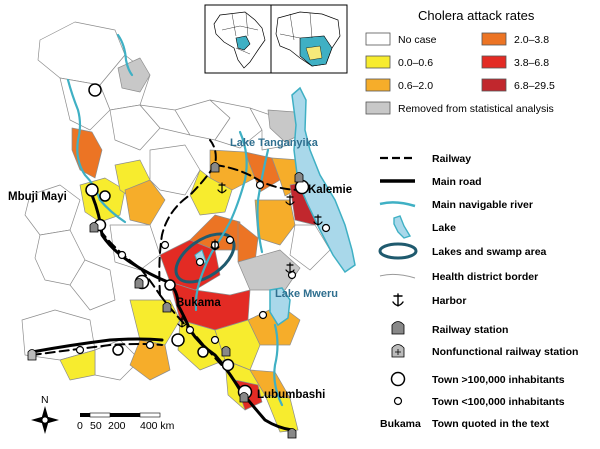 The height and width of the screenshot is (449, 600). What do you see at coordinates (278, 365) in the screenshot?
I see `river-luapula` at bounding box center [278, 365].